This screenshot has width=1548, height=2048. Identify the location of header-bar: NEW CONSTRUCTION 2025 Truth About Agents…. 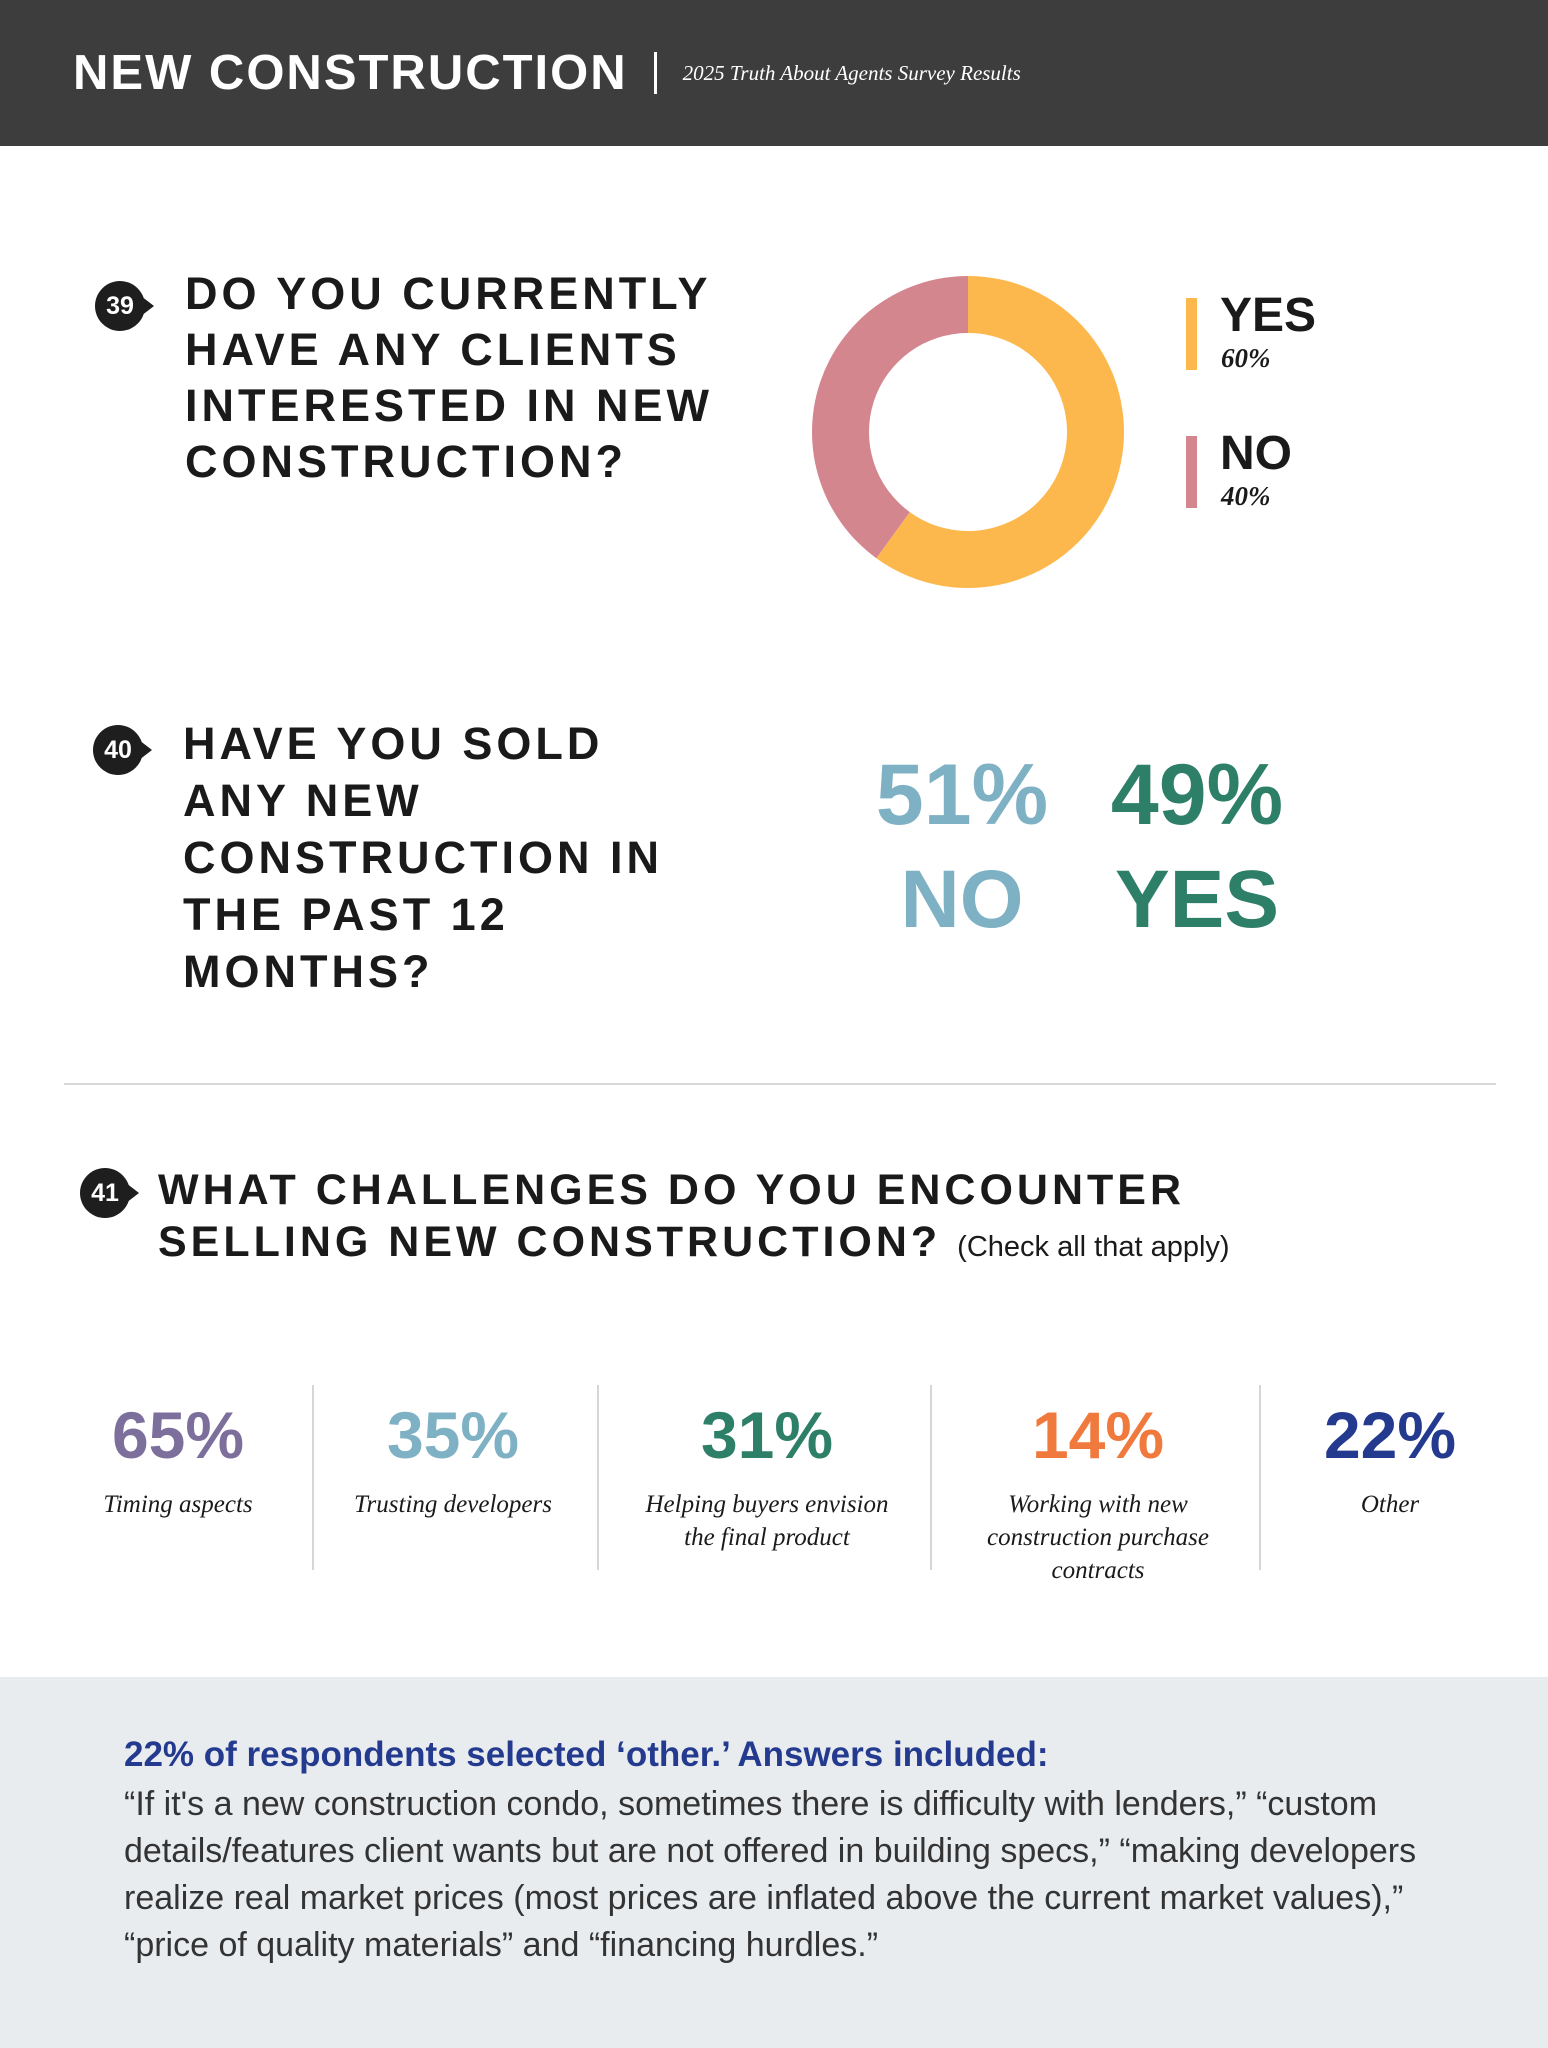
(774, 73).